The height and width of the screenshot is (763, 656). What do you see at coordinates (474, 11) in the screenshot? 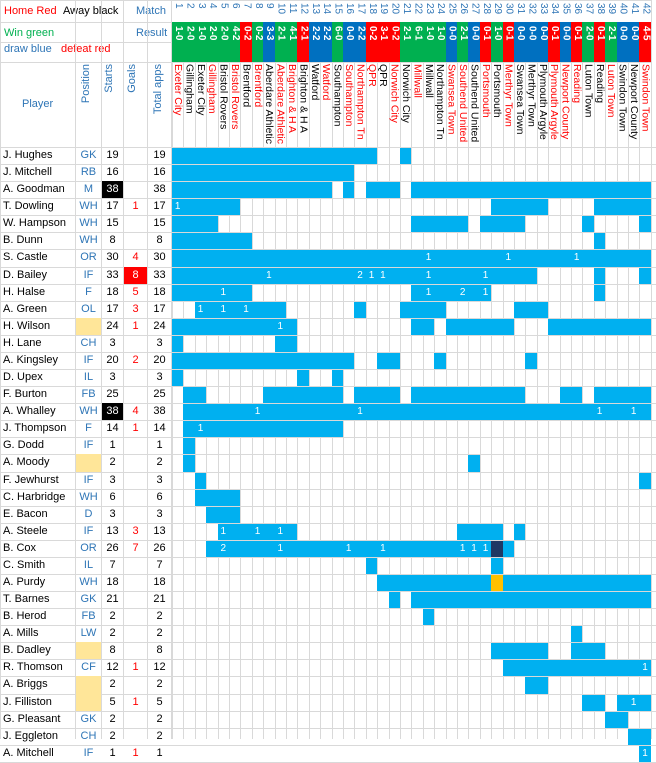
I see `match-number-cell: 27` at bounding box center [474, 11].